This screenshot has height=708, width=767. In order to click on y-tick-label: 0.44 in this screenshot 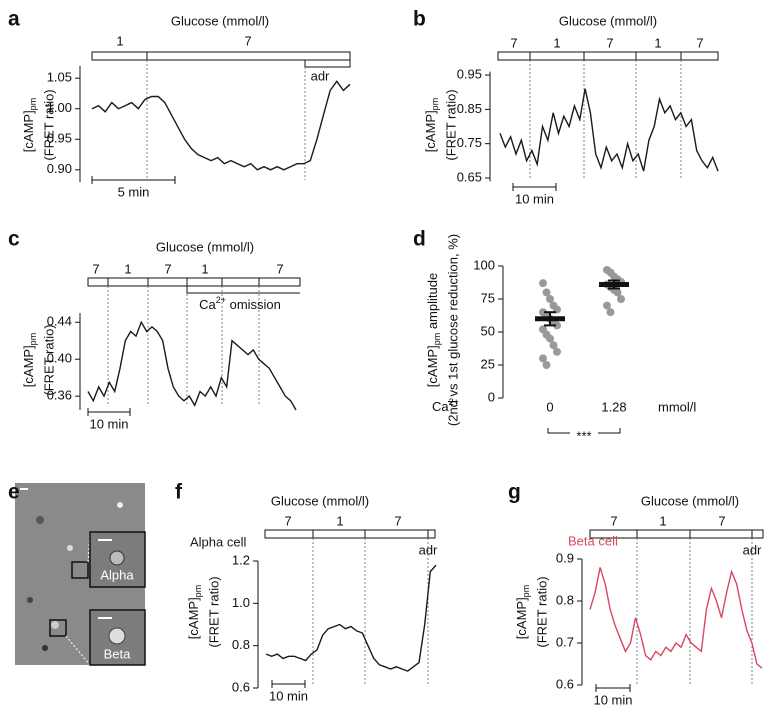, I will do `click(59, 321)`.